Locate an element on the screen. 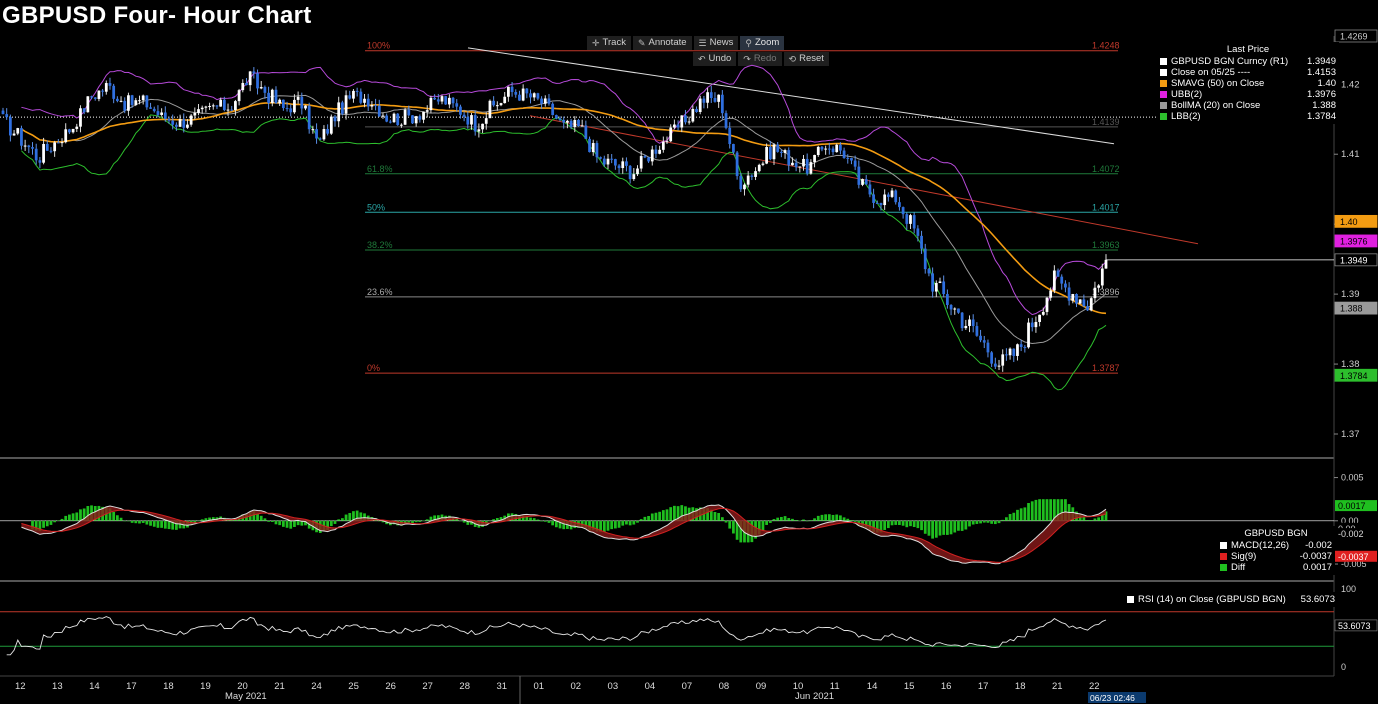  macd-value-tag is located at coordinates (1356, 534).